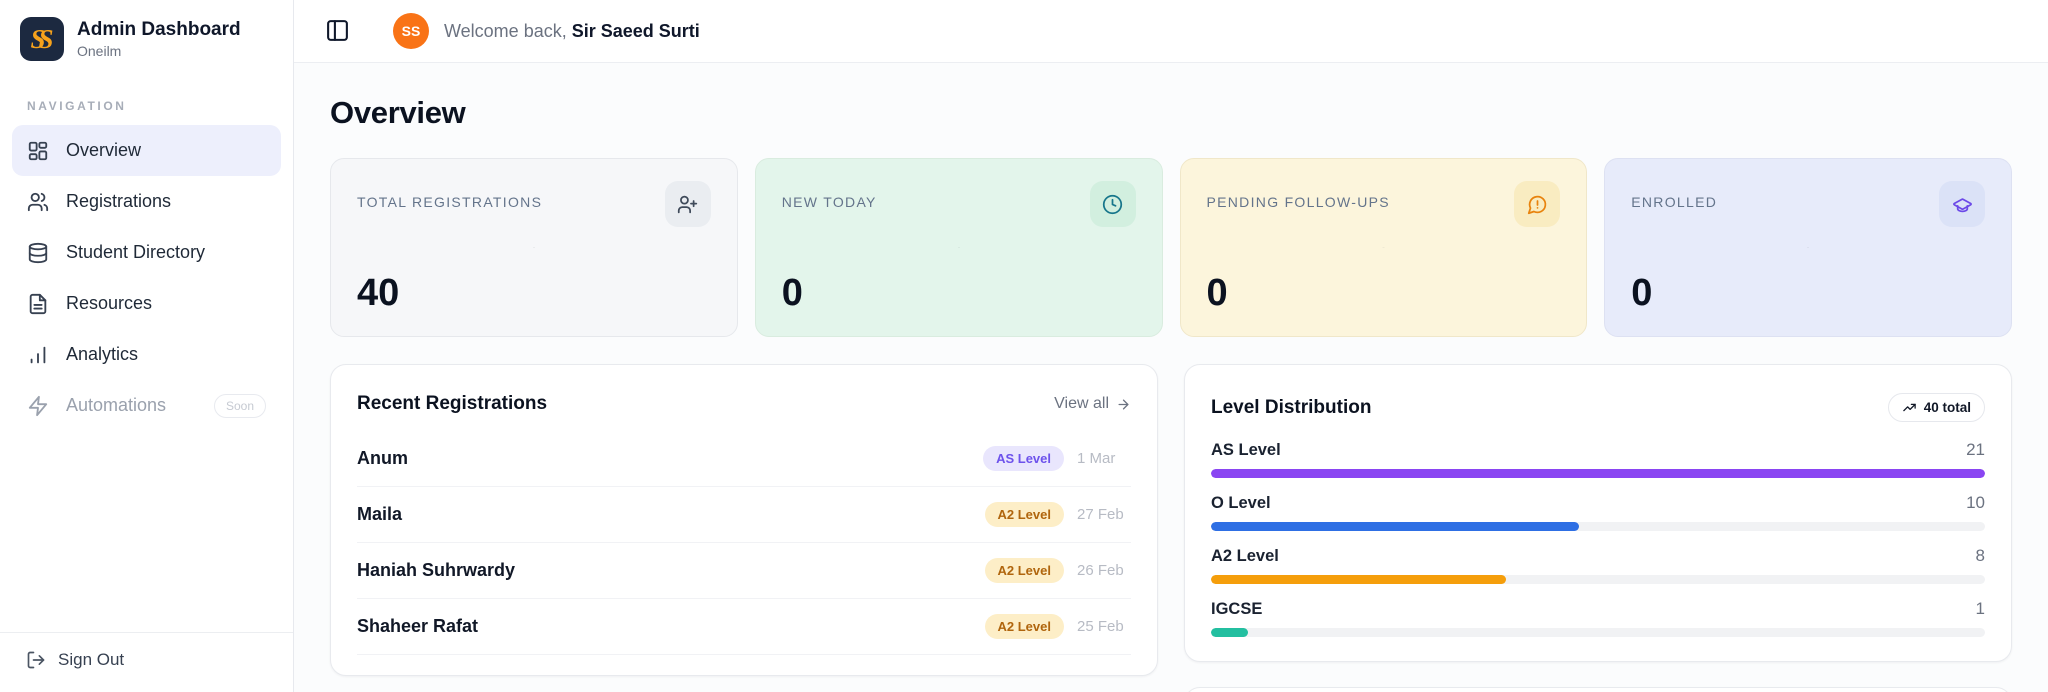  I want to click on sidebar-item-resources: Resources, so click(146, 303).